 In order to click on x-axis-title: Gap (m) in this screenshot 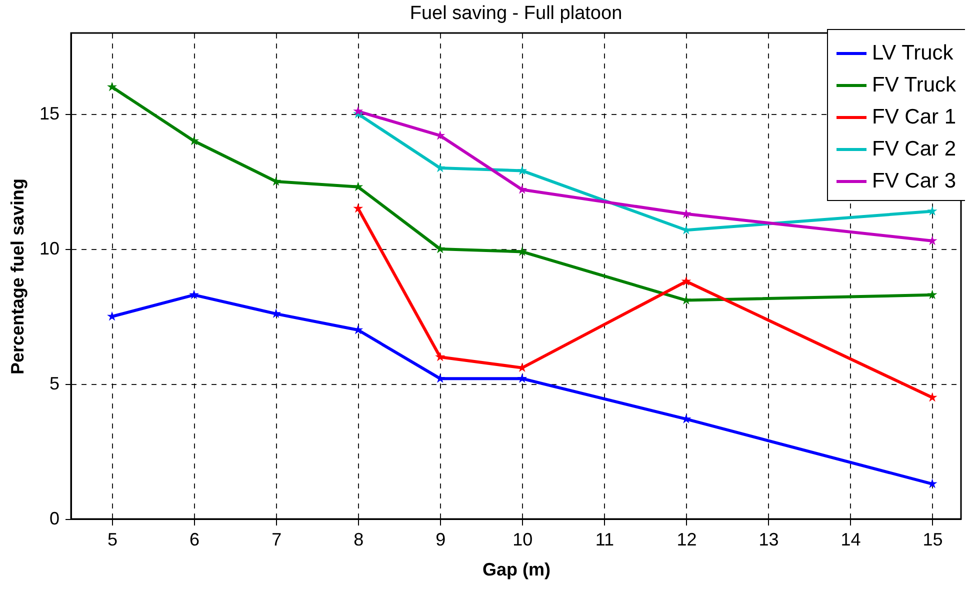, I will do `click(516, 570)`.